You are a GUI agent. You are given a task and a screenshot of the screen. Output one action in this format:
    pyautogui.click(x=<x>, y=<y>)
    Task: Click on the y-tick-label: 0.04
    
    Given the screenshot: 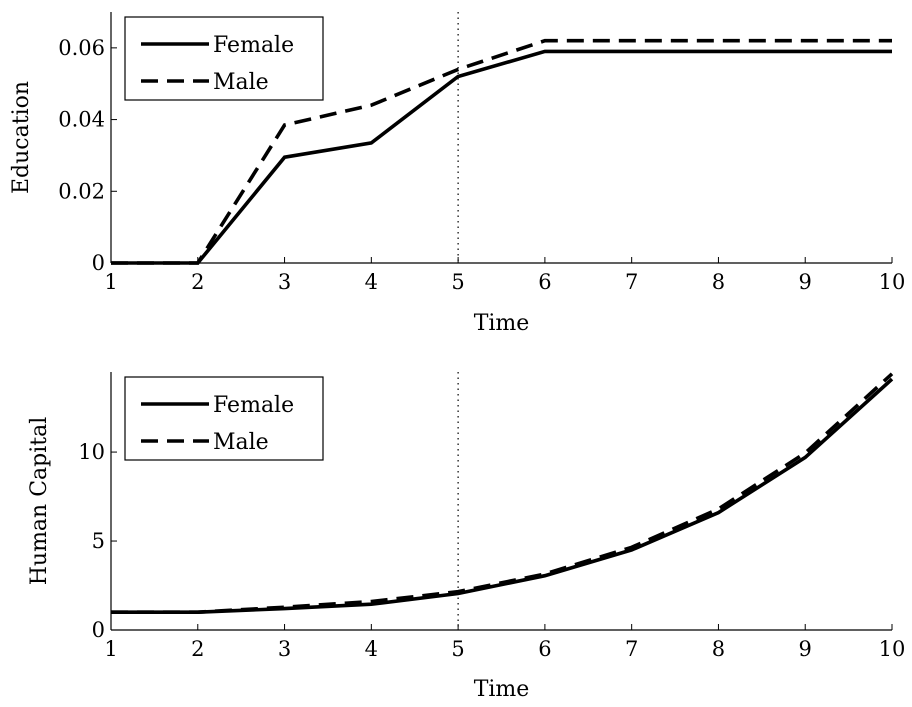 What is the action you would take?
    pyautogui.click(x=81, y=120)
    